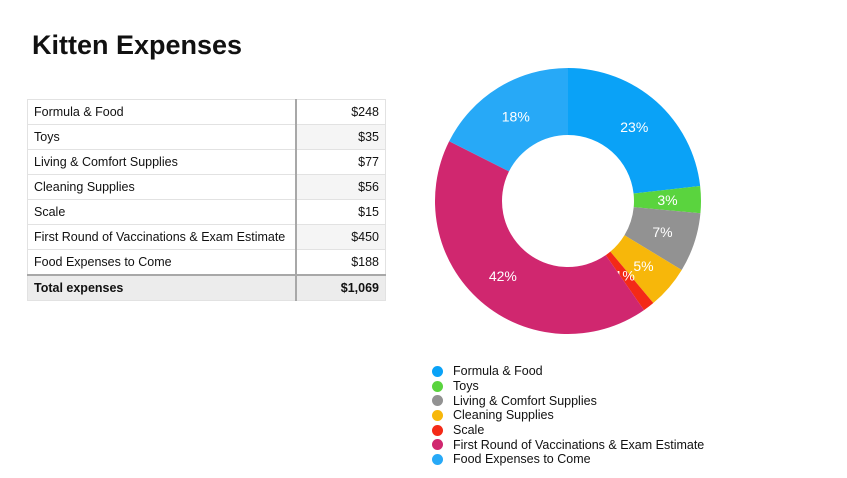 The width and height of the screenshot is (847, 478). Describe the element at coordinates (634, 127) in the screenshot. I see `slice-label: 23%` at that location.